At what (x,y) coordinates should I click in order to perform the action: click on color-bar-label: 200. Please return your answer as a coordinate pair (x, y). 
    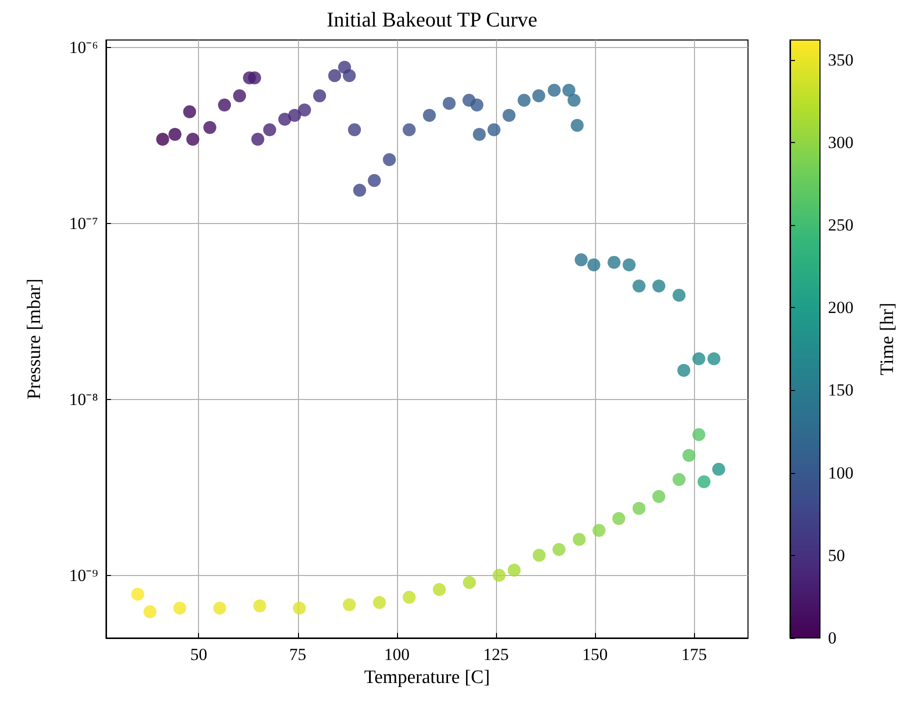
    Looking at the image, I should click on (841, 308).